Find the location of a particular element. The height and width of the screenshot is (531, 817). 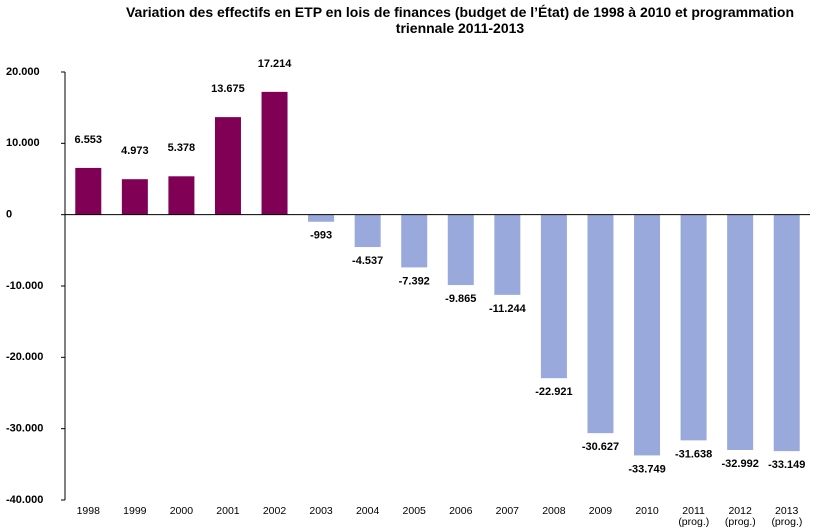

x-tick-label: 2005 is located at coordinates (414, 511).